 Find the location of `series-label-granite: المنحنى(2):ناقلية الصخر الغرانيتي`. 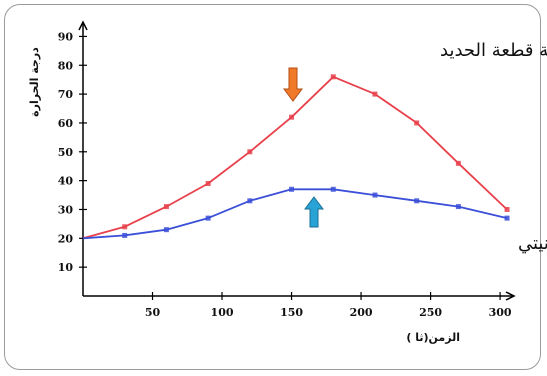

series-label-granite: المنحنى(2):ناقلية الصخر الغرانيتي is located at coordinates (532, 243).